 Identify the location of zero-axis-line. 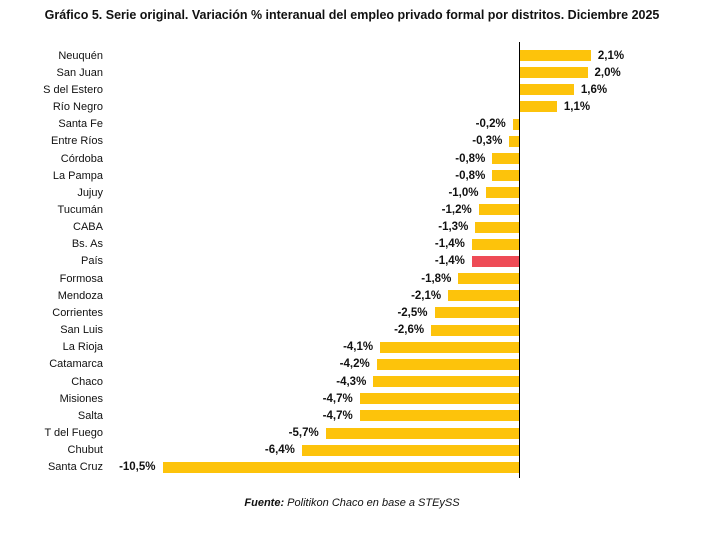
(519, 260).